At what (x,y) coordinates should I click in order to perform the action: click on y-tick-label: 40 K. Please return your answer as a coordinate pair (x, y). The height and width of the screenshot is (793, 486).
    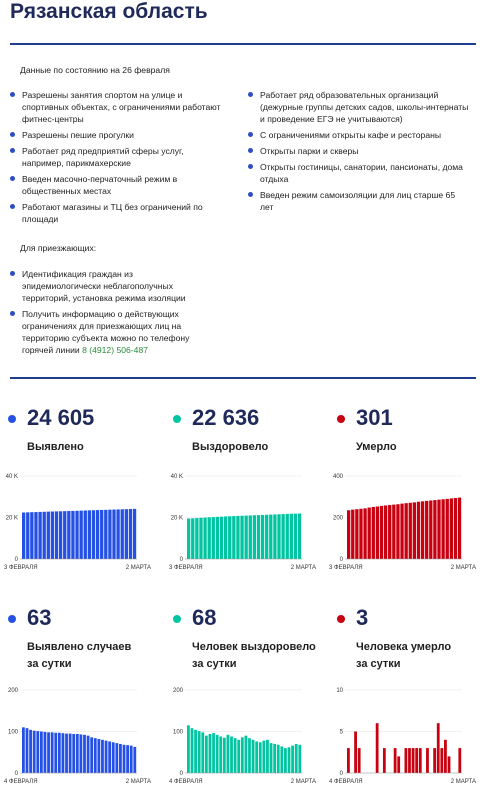
    Looking at the image, I should click on (12, 477).